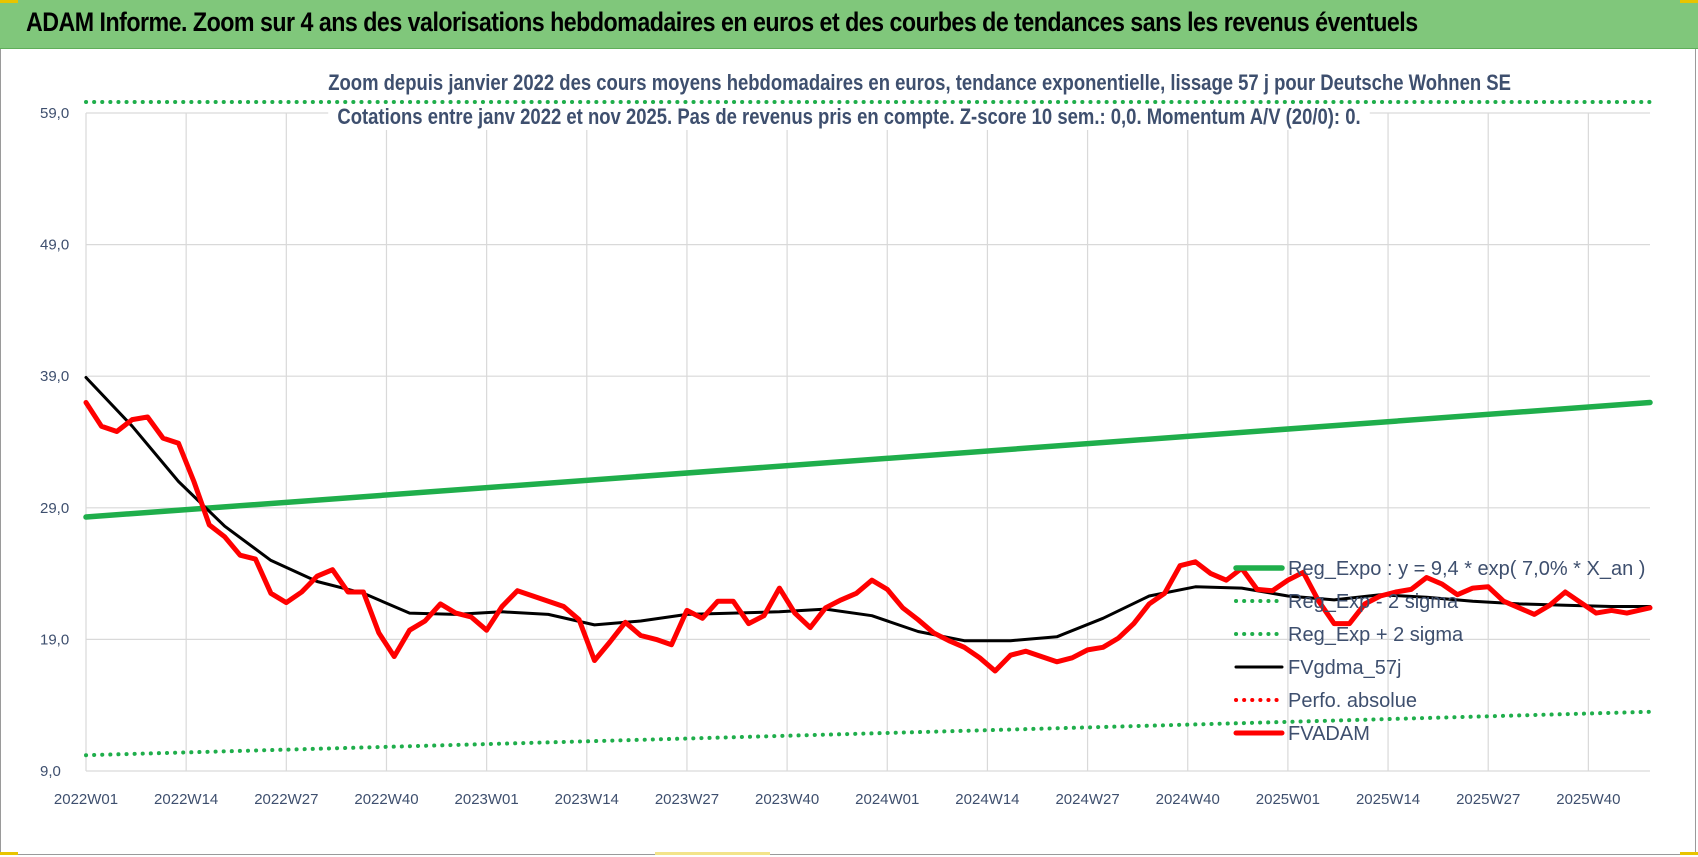 This screenshot has height=857, width=1698. Describe the element at coordinates (1588, 799) in the screenshot. I see `x-tick-label: 2025W40` at that location.